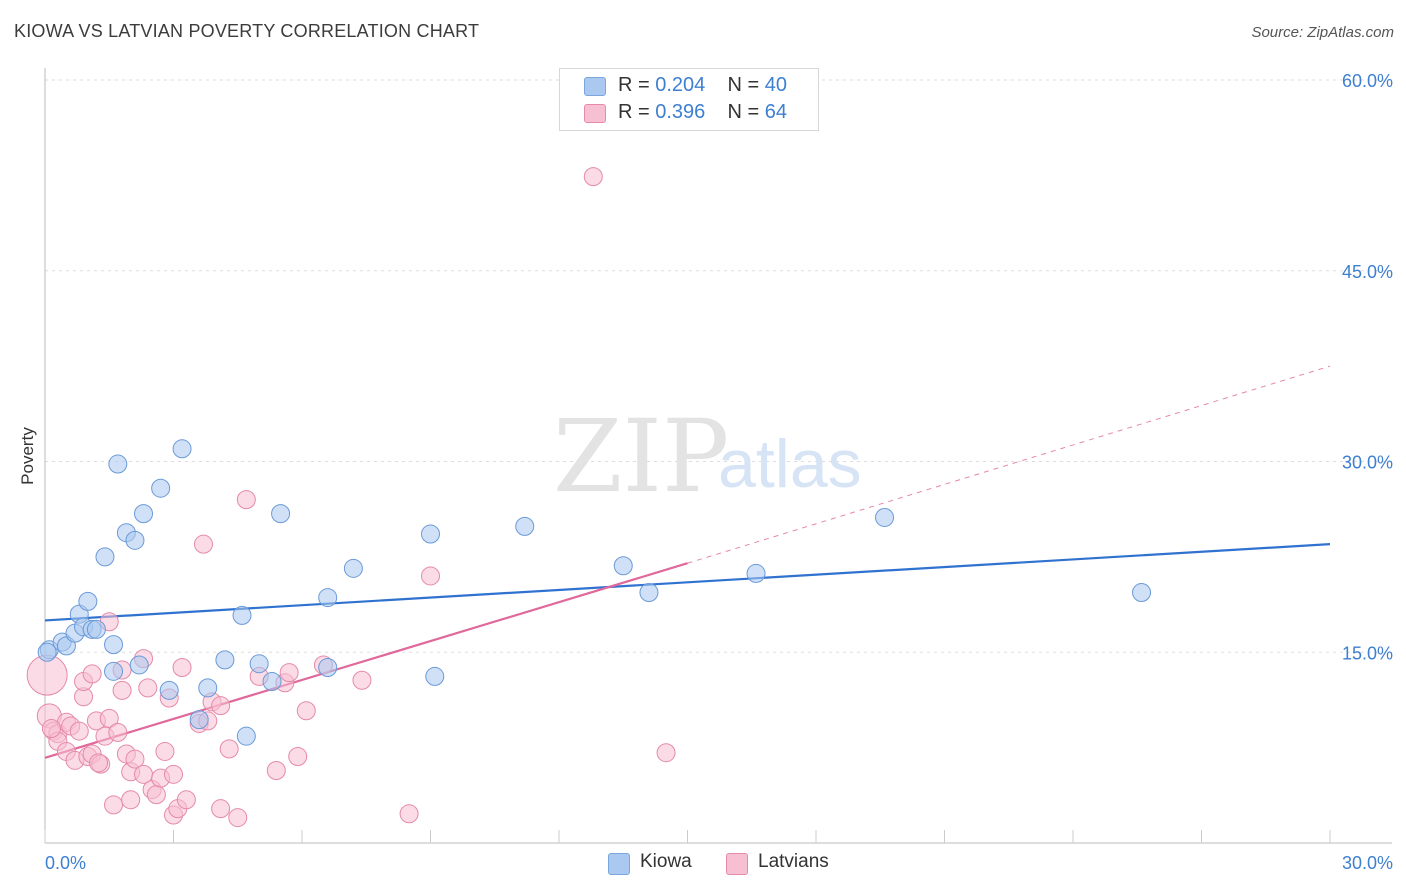  I want to click on y-axis-title: Poverty, so click(27, 456).